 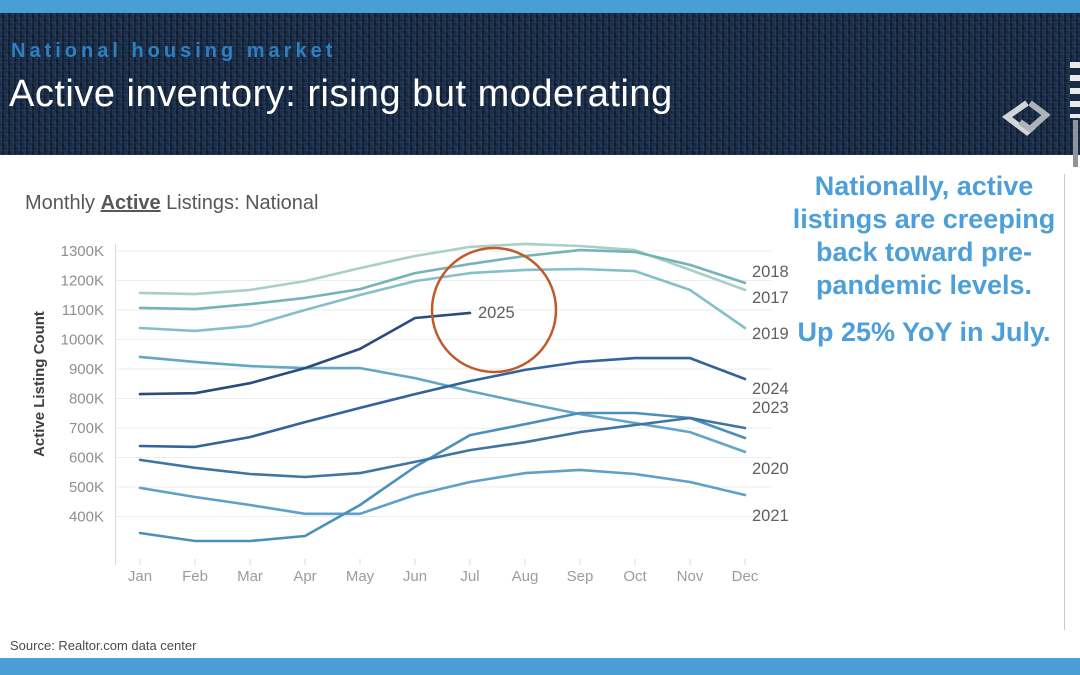 I want to click on highlight-circle, so click(x=494, y=310).